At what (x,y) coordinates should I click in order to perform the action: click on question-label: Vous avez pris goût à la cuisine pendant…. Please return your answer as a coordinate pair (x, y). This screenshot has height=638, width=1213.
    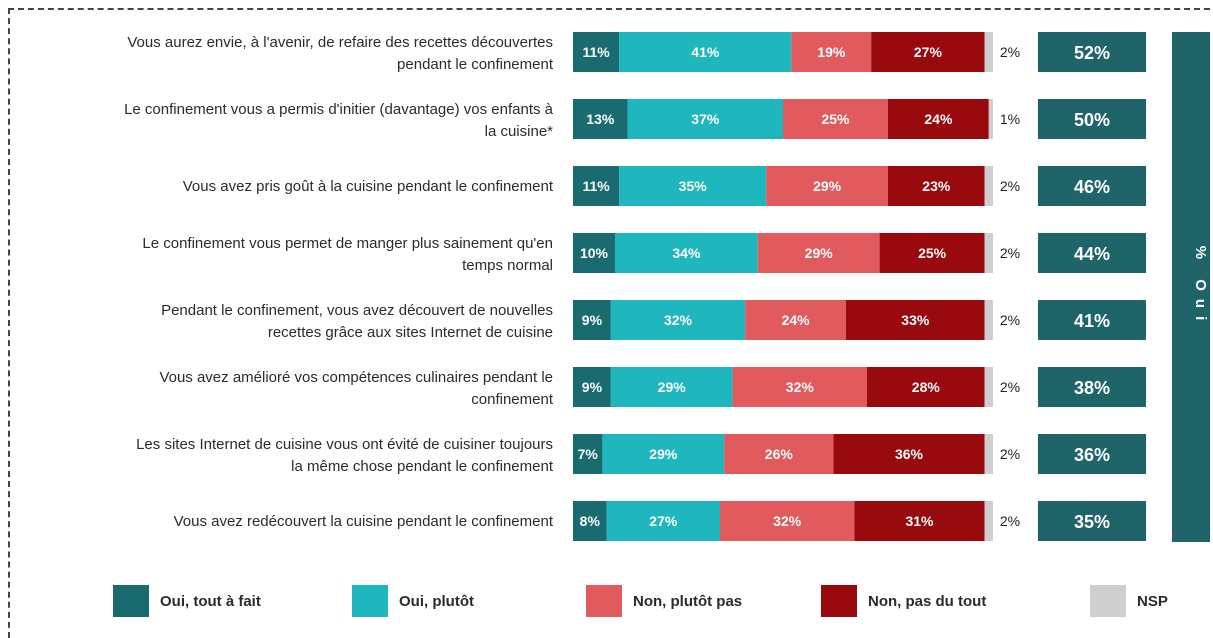
    Looking at the image, I should click on (368, 186).